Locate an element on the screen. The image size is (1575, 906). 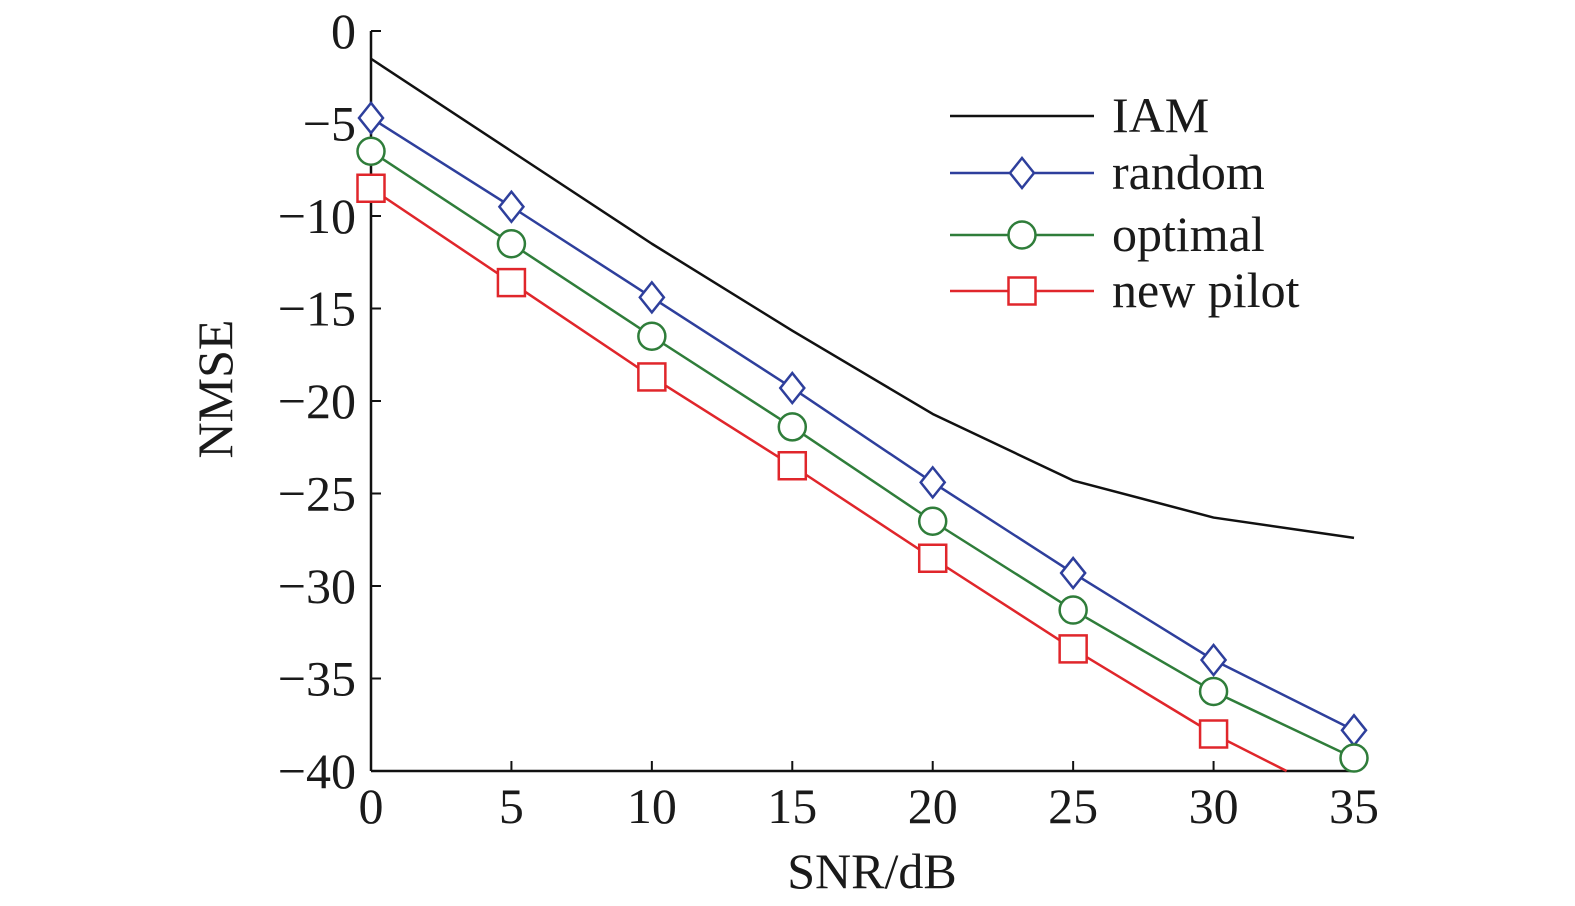
y-tick-label: −25 is located at coordinates (317, 494).